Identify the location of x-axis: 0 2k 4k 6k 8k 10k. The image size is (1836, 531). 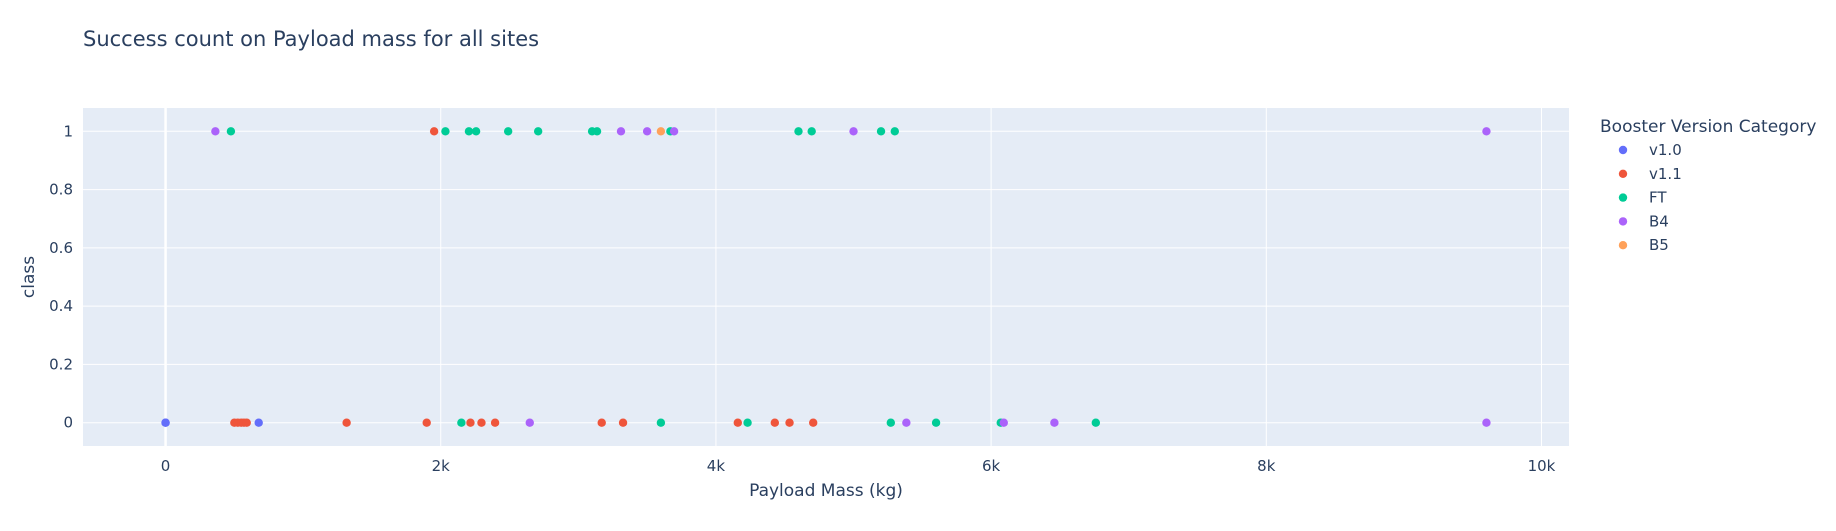
(858, 466).